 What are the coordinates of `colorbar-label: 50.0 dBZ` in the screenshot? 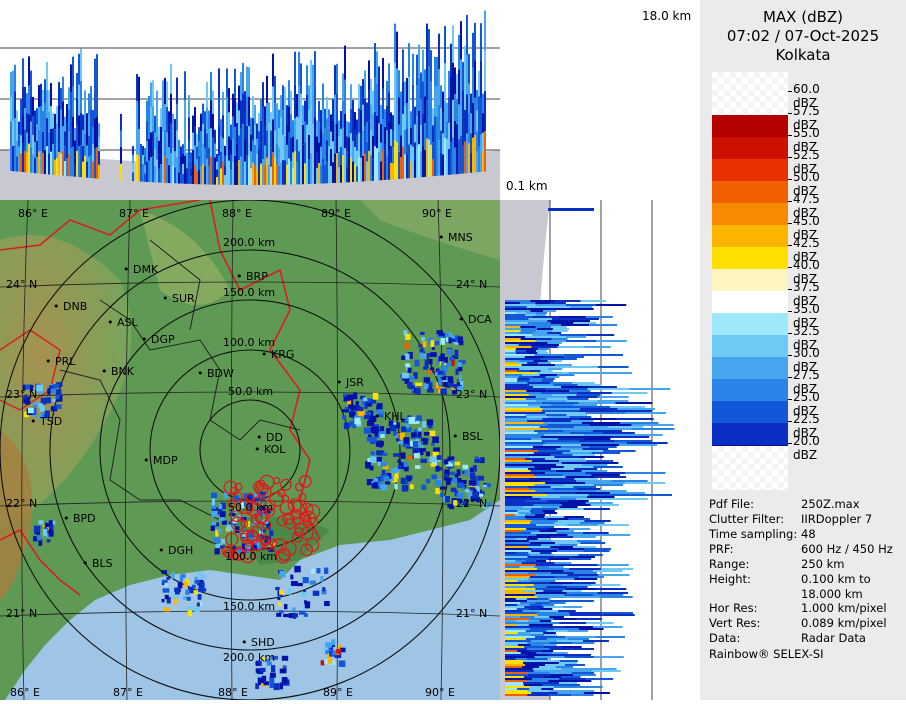 It's located at (806, 184).